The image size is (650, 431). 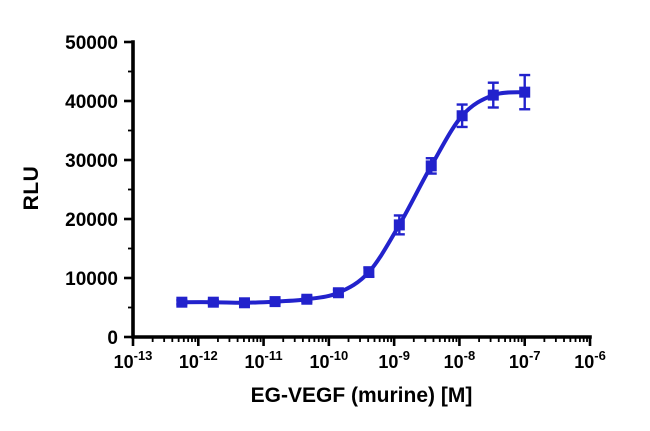 I want to click on y-tick-label: 30000, so click(x=91, y=161).